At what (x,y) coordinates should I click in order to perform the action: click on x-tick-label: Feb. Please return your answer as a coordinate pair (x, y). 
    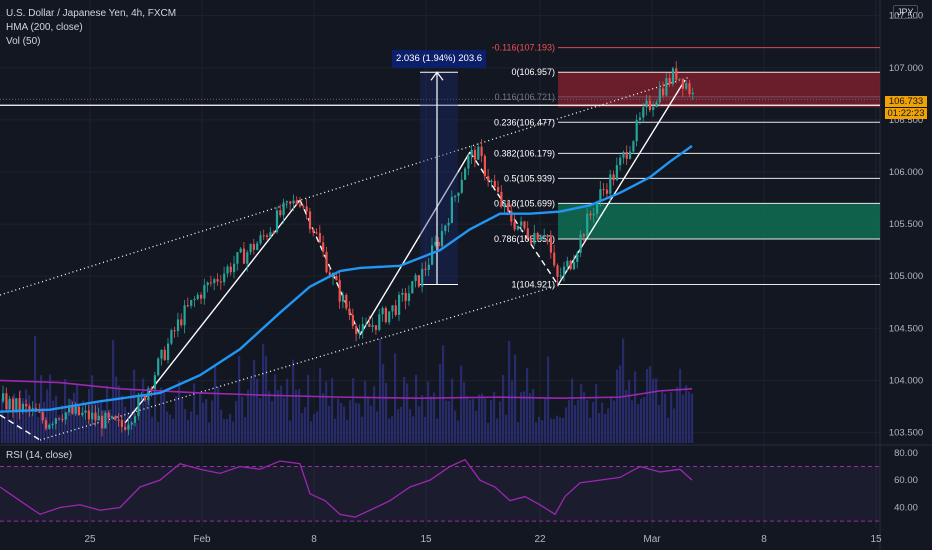
    Looking at the image, I should click on (202, 539).